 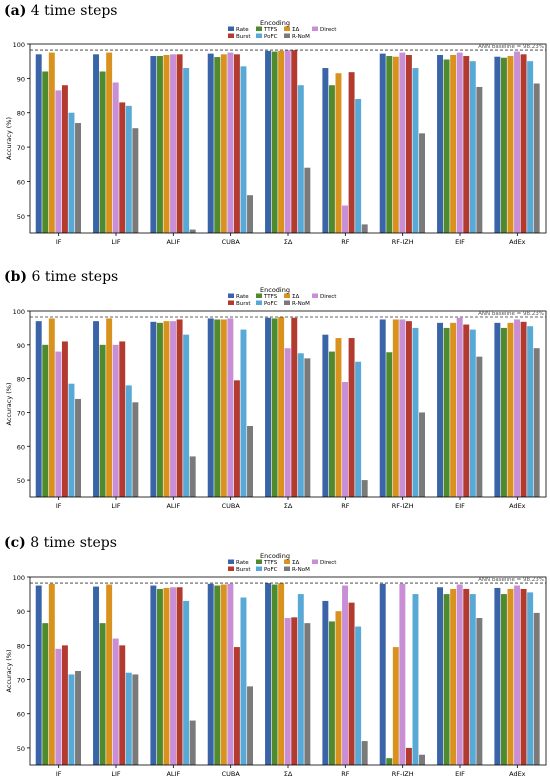 I want to click on legend-swatch-sigma-delta, so click(x=287, y=561).